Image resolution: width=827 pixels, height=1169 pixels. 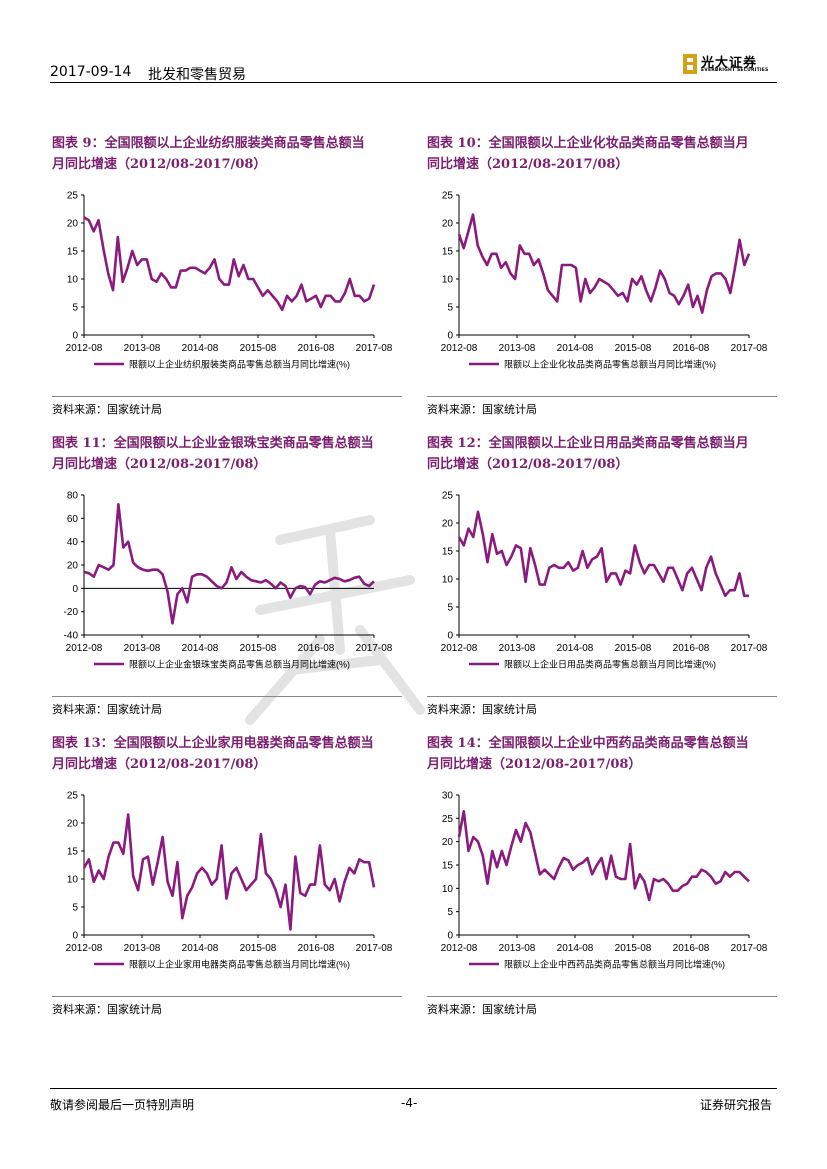 I want to click on legend-label: 限额以上企业纺织服装类商品零售总额当月同比增速(%), so click(x=239, y=364).